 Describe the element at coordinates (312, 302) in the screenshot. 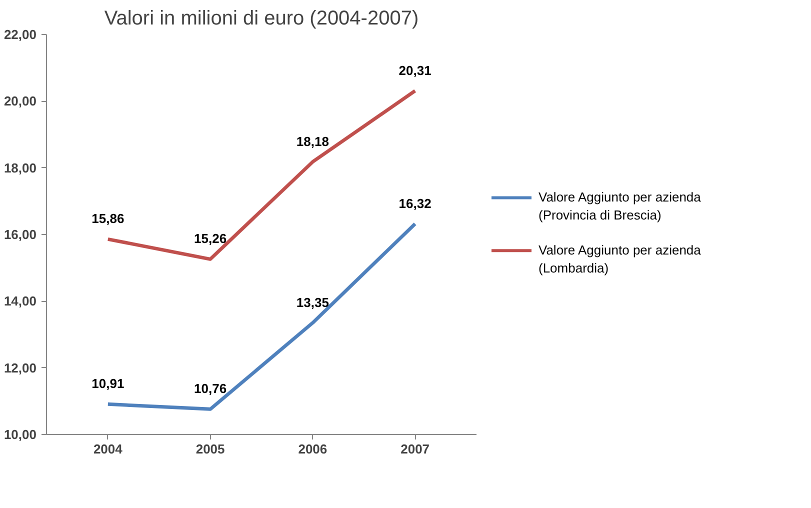

I see `data-label: 13,35` at that location.